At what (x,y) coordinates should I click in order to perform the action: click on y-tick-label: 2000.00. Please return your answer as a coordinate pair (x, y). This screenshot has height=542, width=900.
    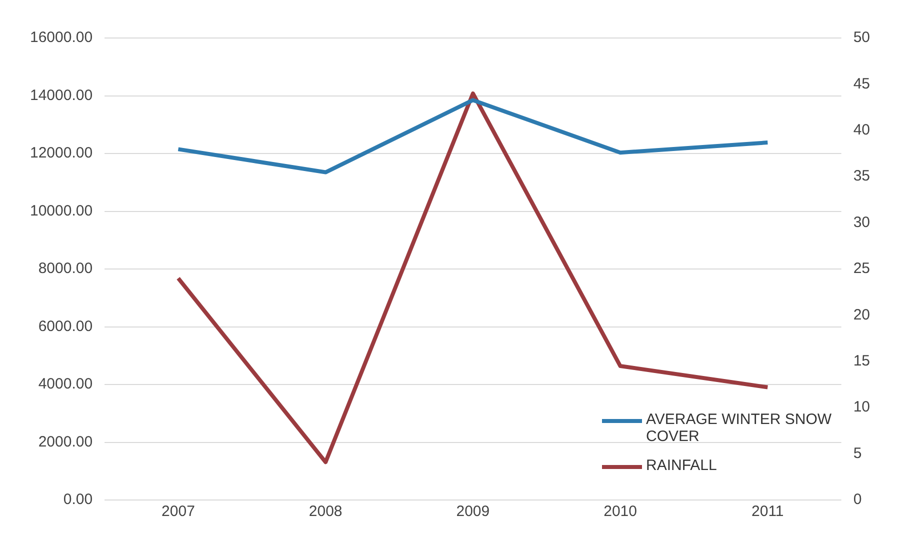
    Looking at the image, I should click on (65, 441).